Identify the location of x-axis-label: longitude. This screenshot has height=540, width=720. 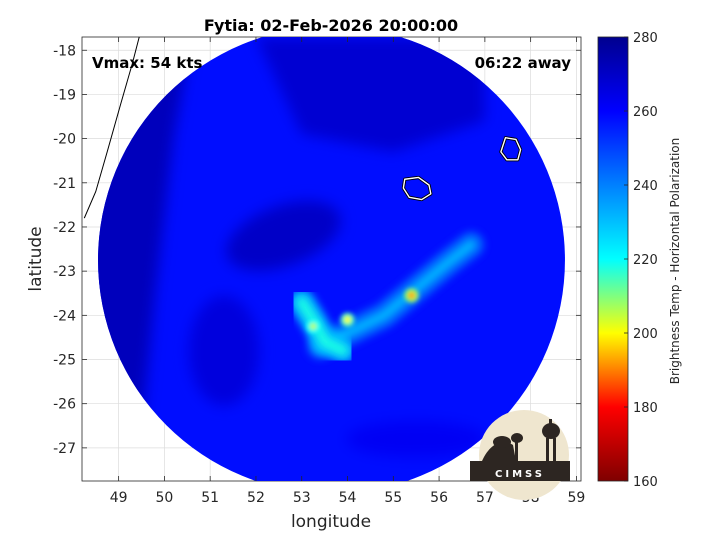
(331, 522).